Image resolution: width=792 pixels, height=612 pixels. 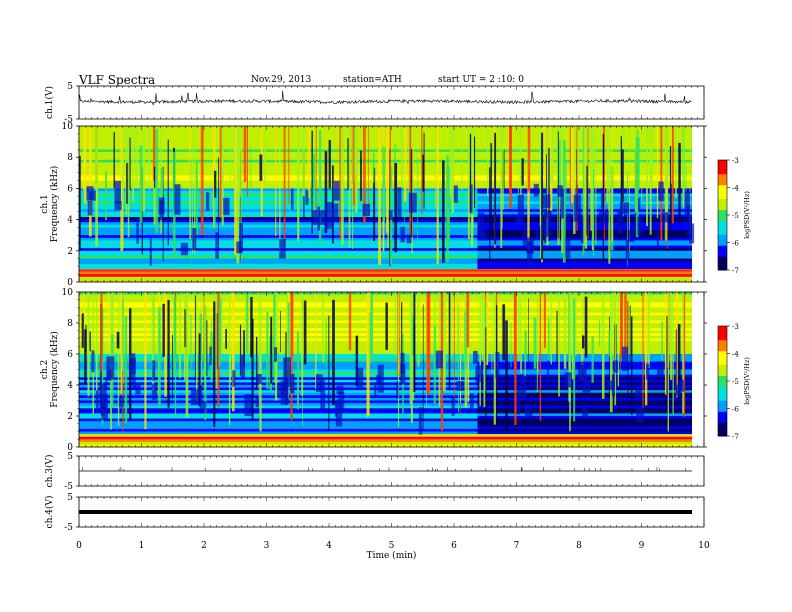 I want to click on spectrogram-low-line, so click(x=385, y=270).